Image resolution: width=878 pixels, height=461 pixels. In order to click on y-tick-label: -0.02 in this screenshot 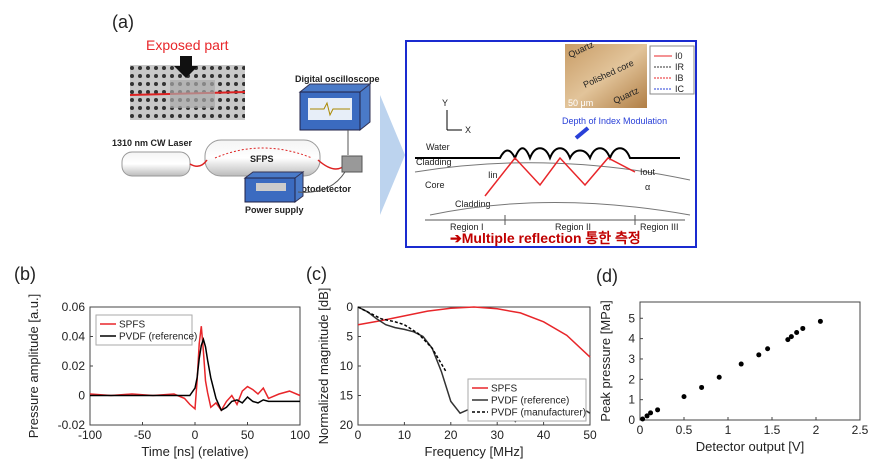, I will do `click(72, 425)`.